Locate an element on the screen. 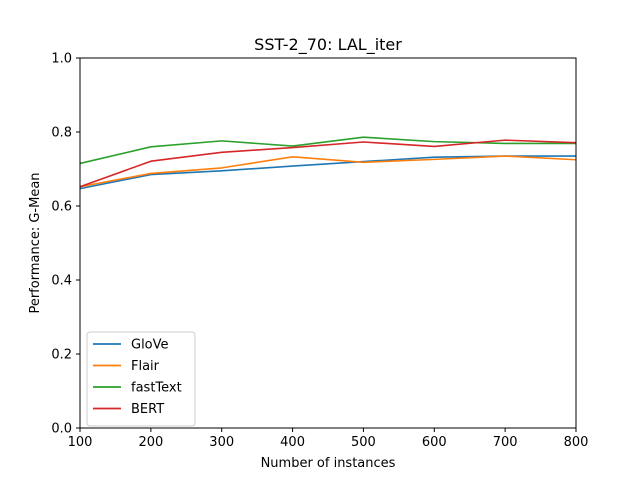 The image size is (640, 480). x-tick-label: 500 is located at coordinates (363, 442).